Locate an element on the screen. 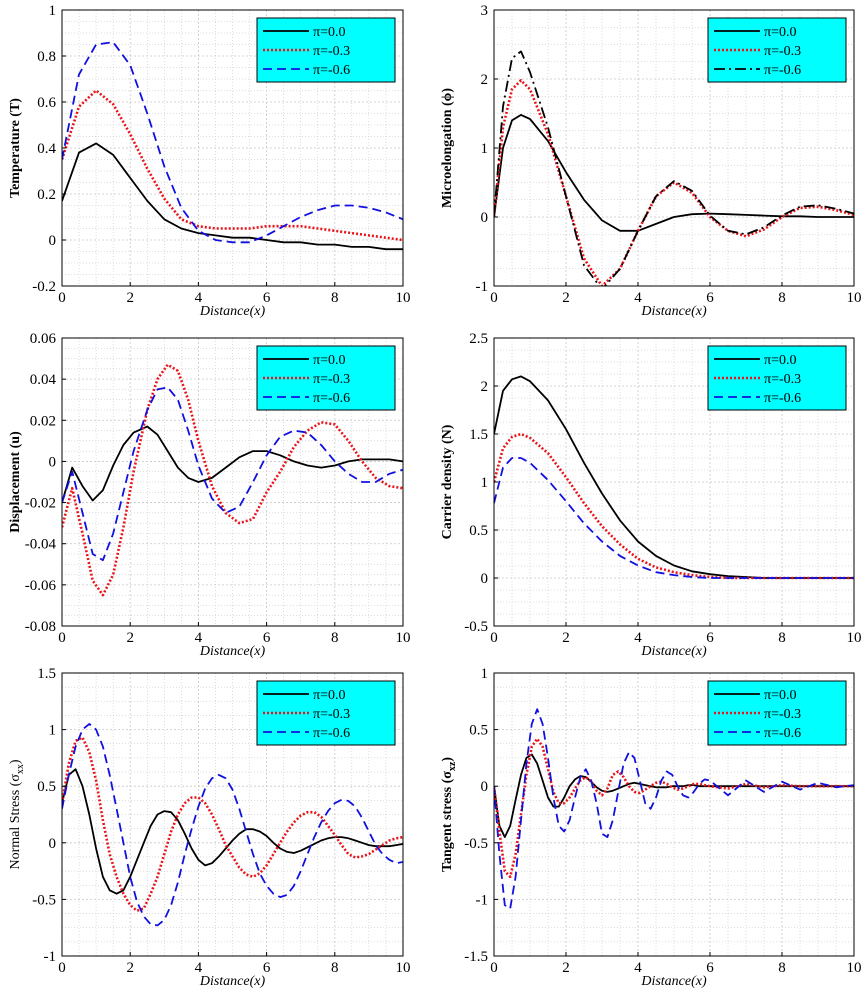 Image resolution: width=865 pixels, height=1000 pixels. y-axis-label: Displacement (u) is located at coordinates (15, 482).